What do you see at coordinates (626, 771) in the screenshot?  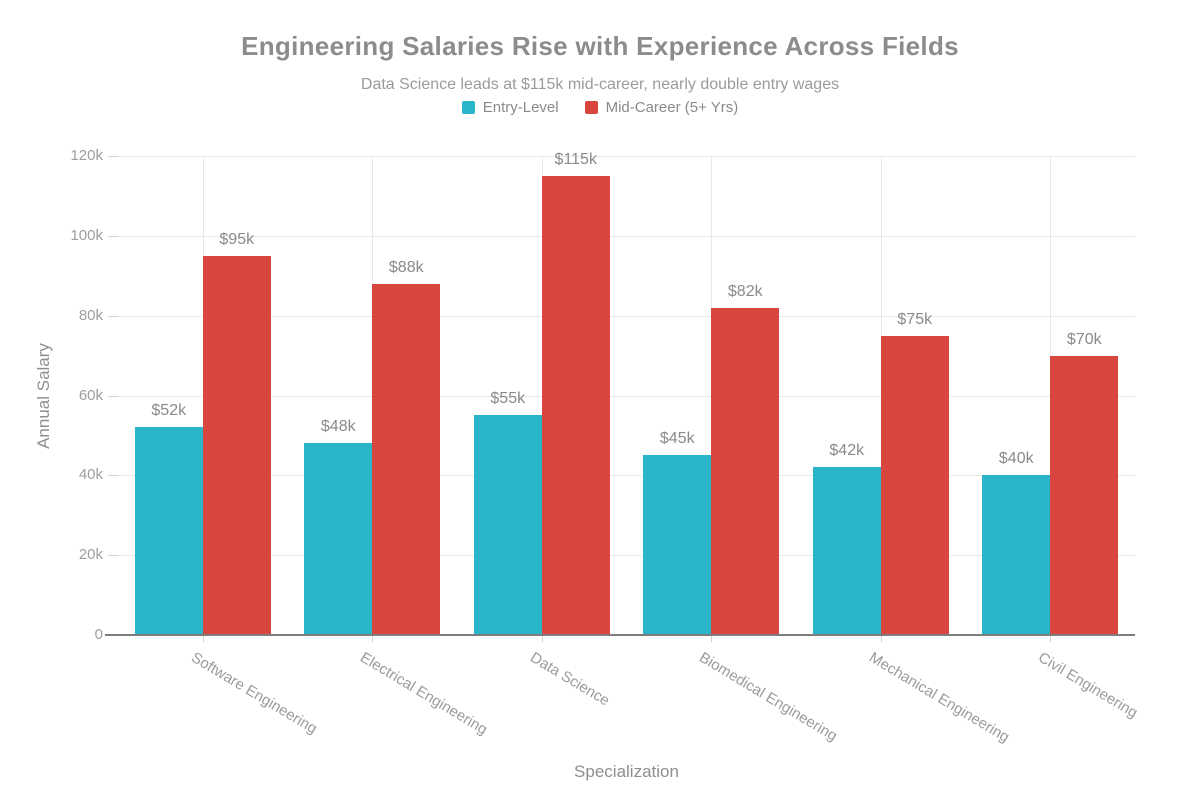 I see `x-axis-title: Specialization` at bounding box center [626, 771].